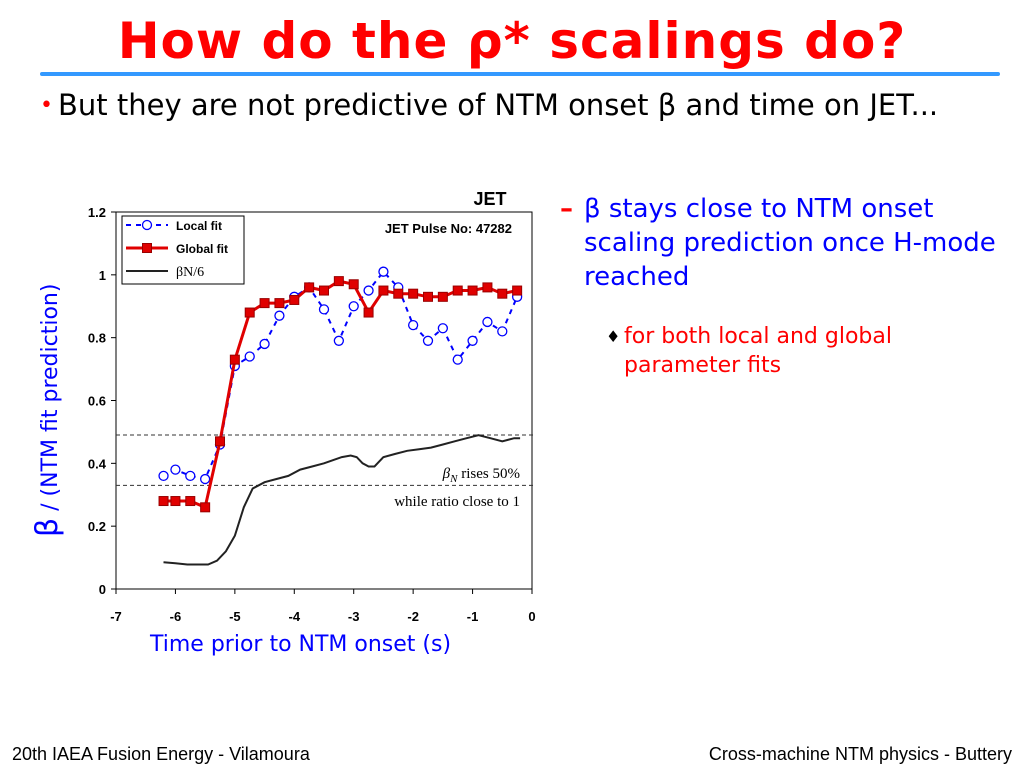 This screenshot has height=768, width=1024. I want to click on legend-label: βN/6, so click(190, 272).